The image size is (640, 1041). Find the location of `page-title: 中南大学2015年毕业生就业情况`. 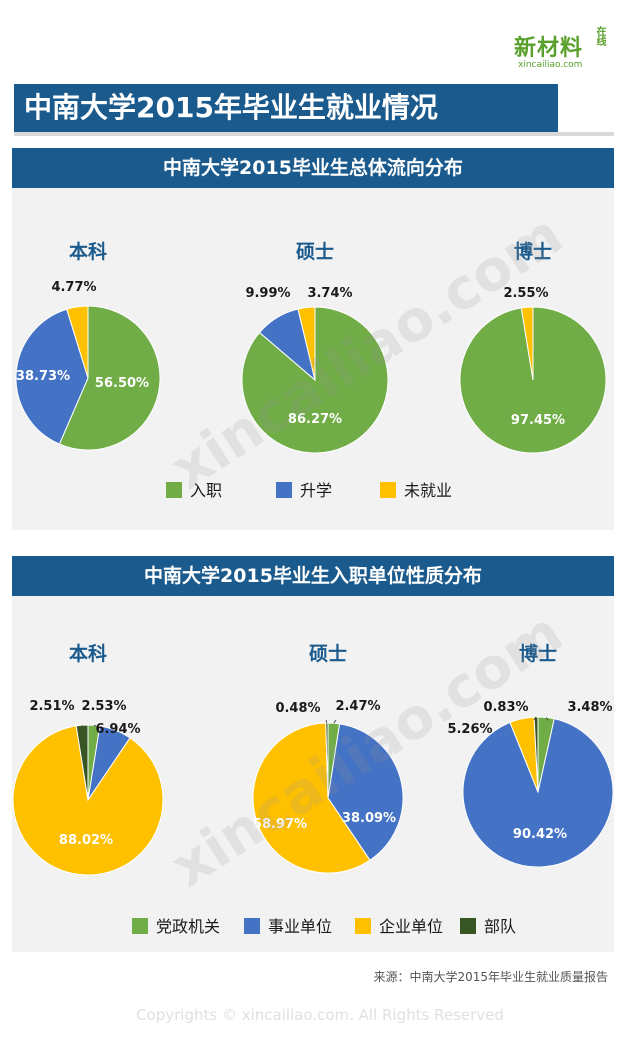

page-title: 中南大学2015年毕业生就业情况 is located at coordinates (286, 108).